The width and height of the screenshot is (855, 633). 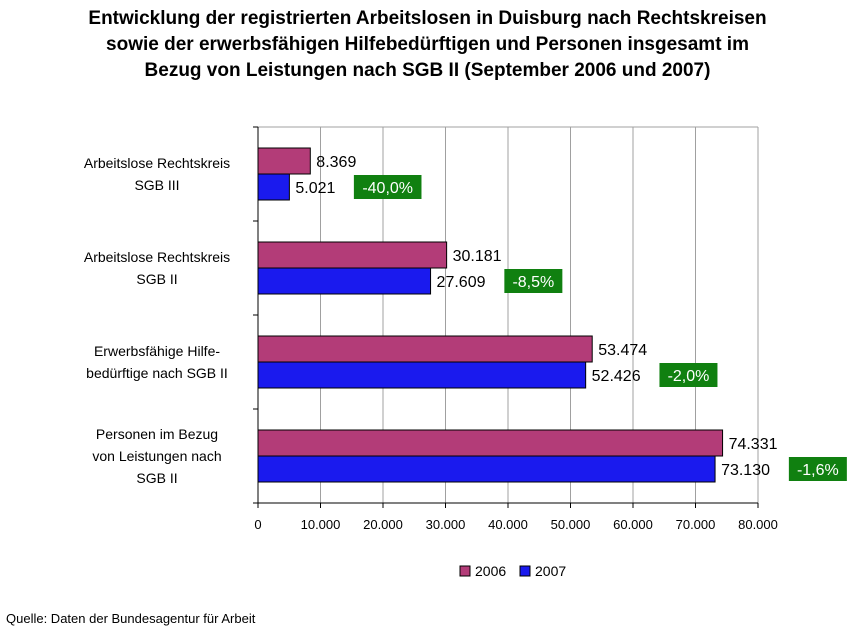 What do you see at coordinates (257, 524) in the screenshot?
I see `x-tick-label: 0` at bounding box center [257, 524].